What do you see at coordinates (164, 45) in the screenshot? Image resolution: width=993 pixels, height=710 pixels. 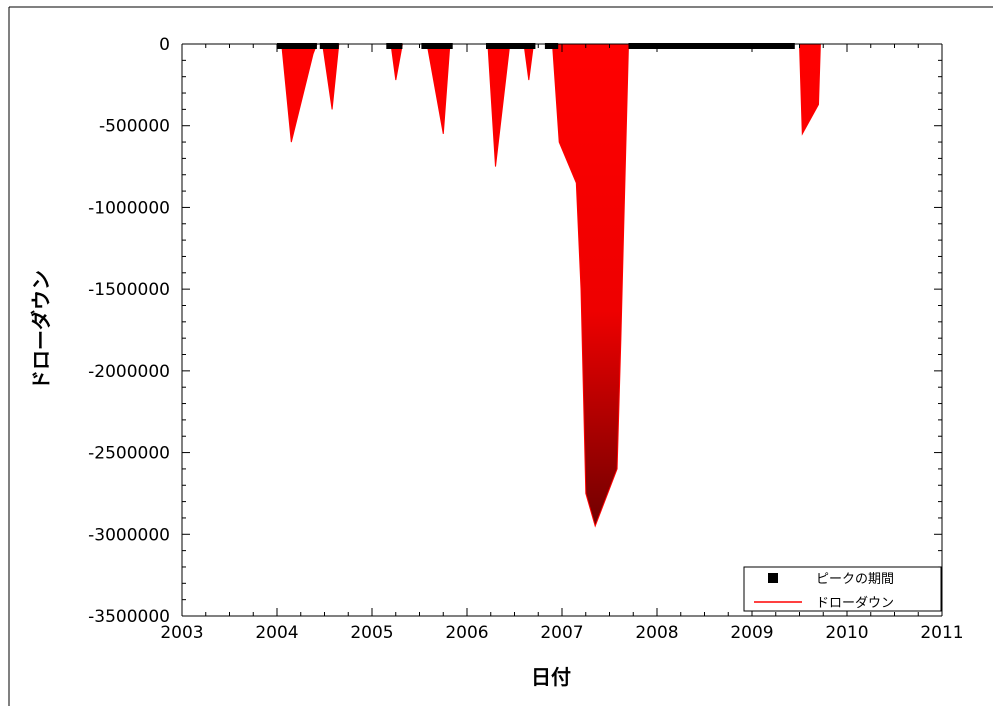 I see `y-tick-label: 0` at bounding box center [164, 45].